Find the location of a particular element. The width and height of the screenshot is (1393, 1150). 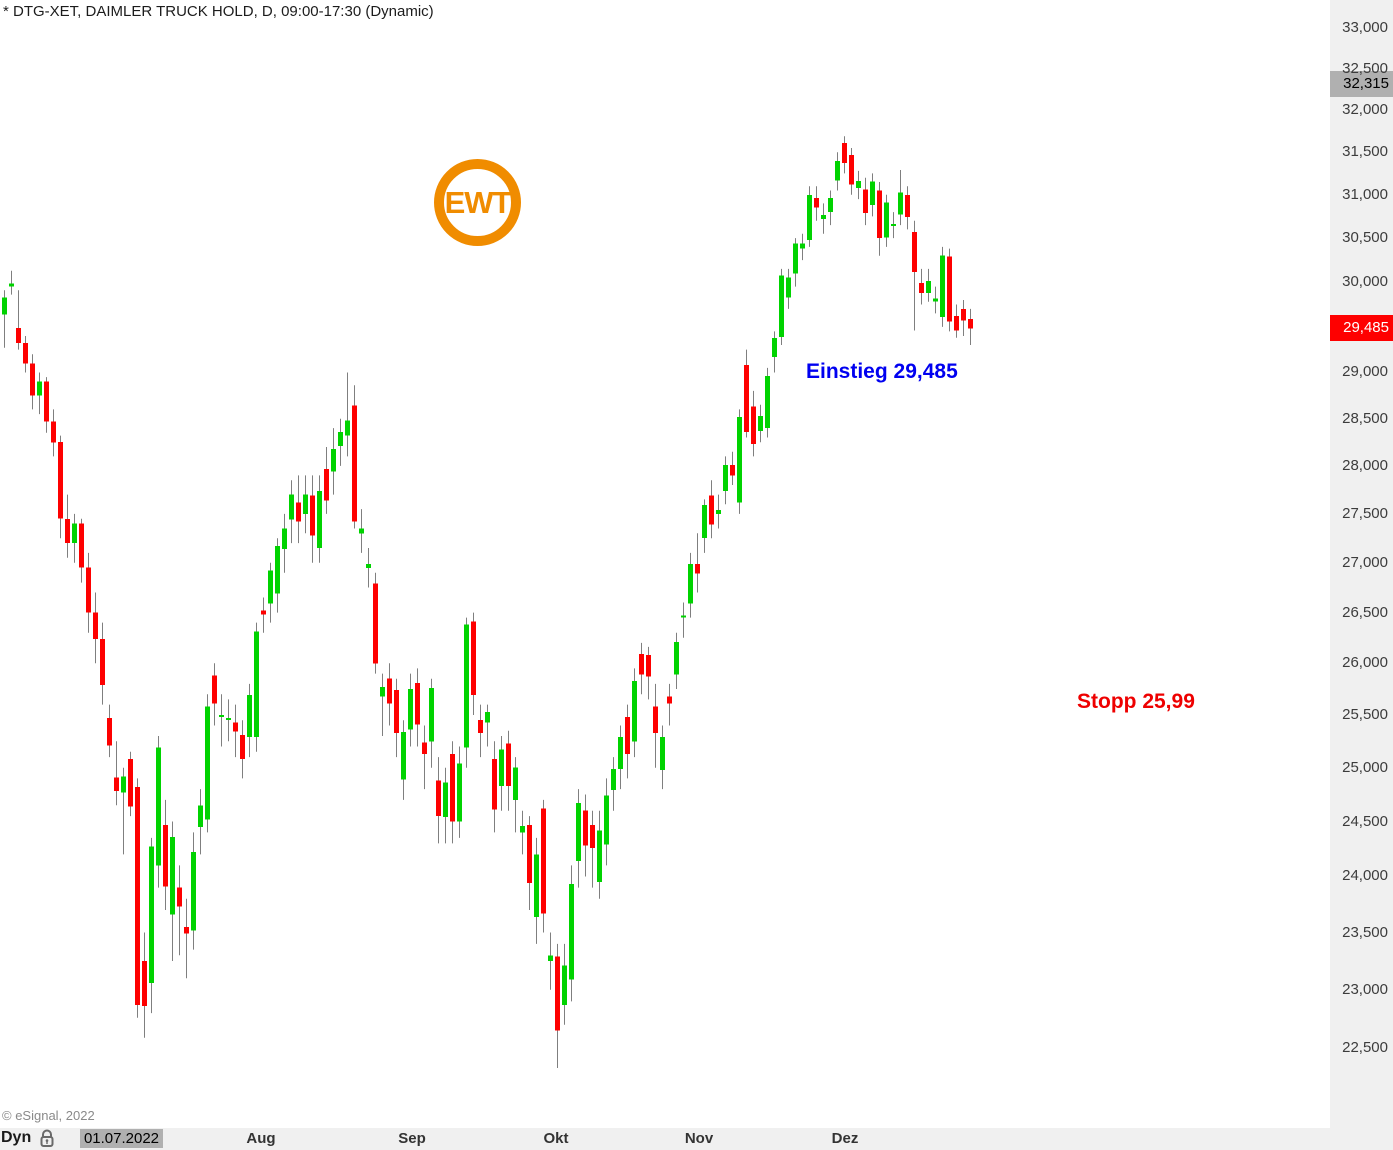

axis-tick-label: 23,000 is located at coordinates (1365, 989).